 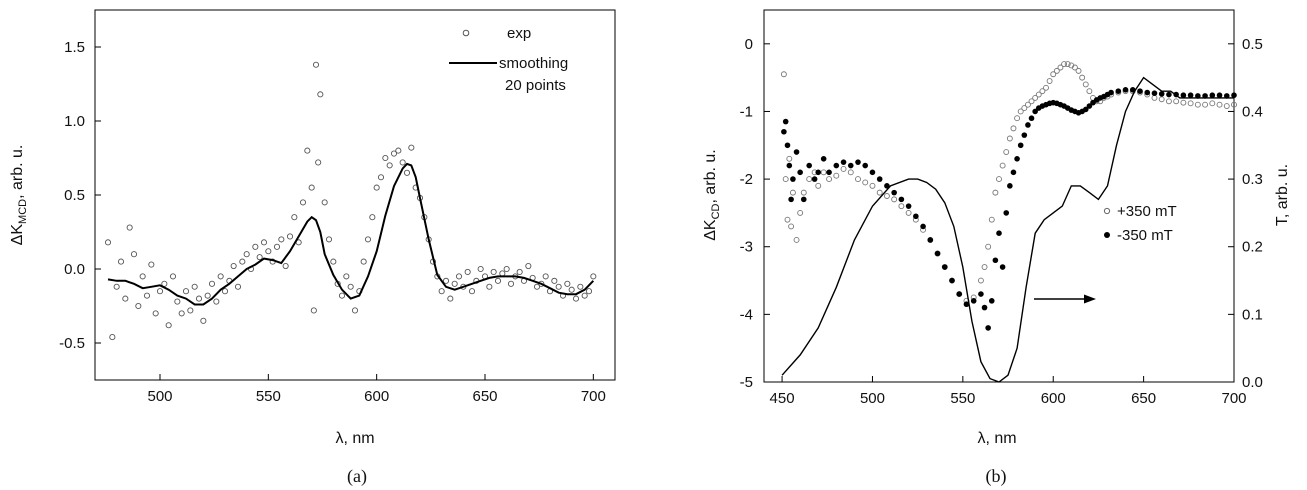 I want to click on y2-tick-label-b: 0.4, so click(x=1252, y=111).